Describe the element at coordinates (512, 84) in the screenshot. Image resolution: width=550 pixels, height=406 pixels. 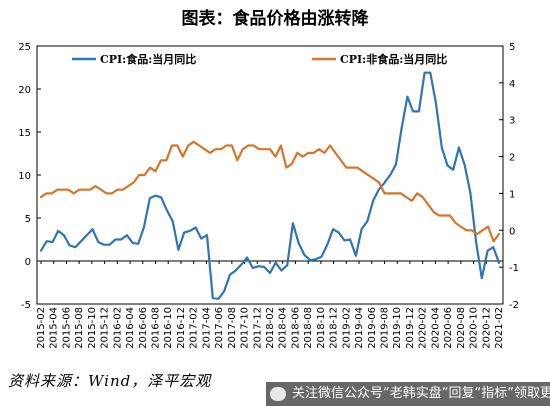
I see `right-tick-label: 4` at that location.